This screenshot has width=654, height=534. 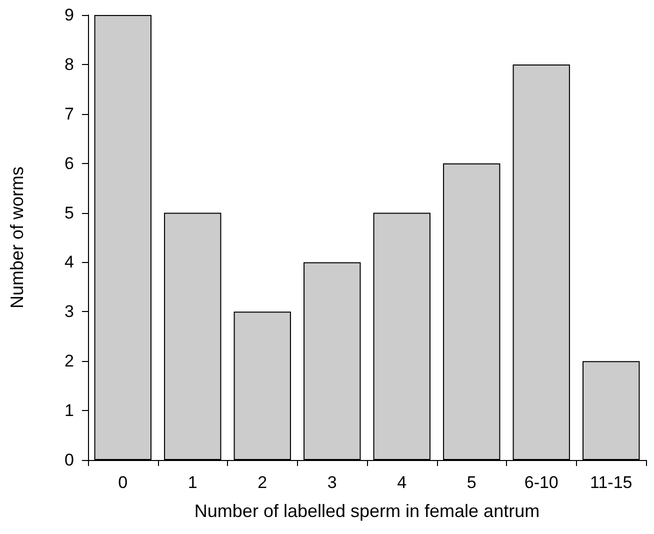 What do you see at coordinates (69, 262) in the screenshot?
I see `y-tick-label: 4` at bounding box center [69, 262].